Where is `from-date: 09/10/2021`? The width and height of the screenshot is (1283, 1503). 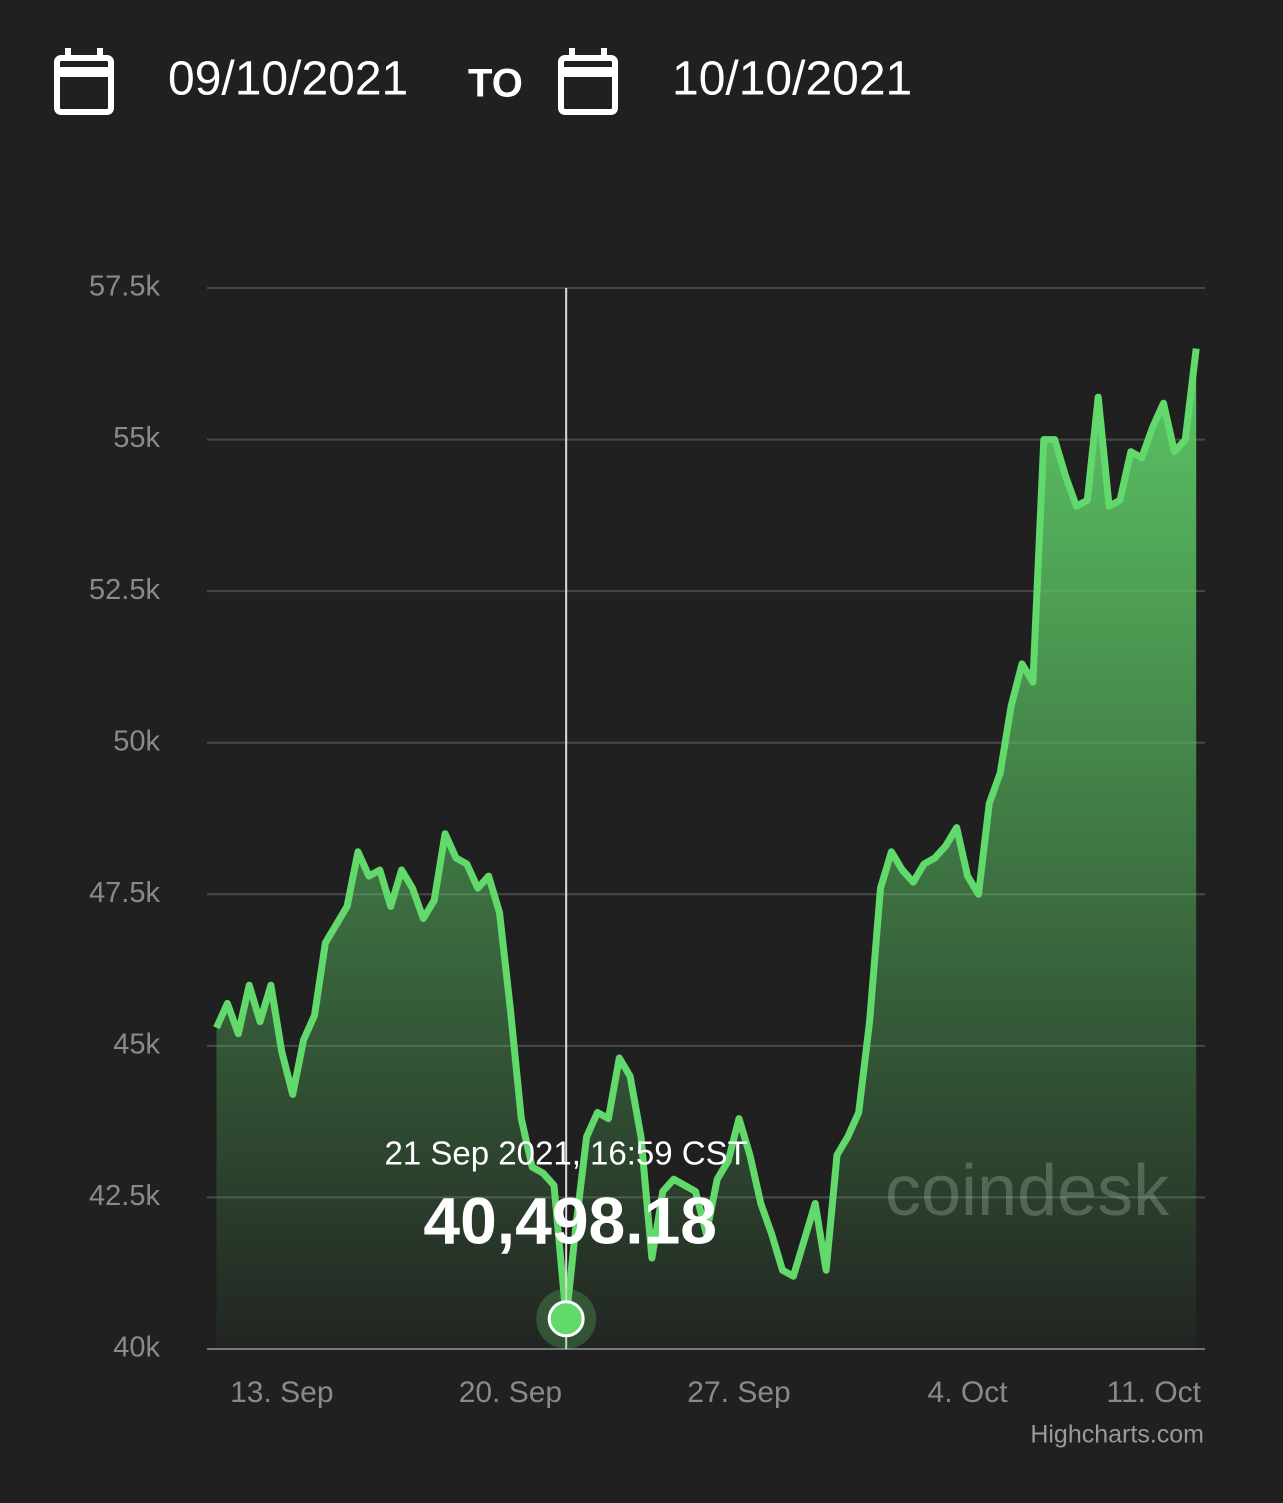 from-date: 09/10/2021 is located at coordinates (288, 79).